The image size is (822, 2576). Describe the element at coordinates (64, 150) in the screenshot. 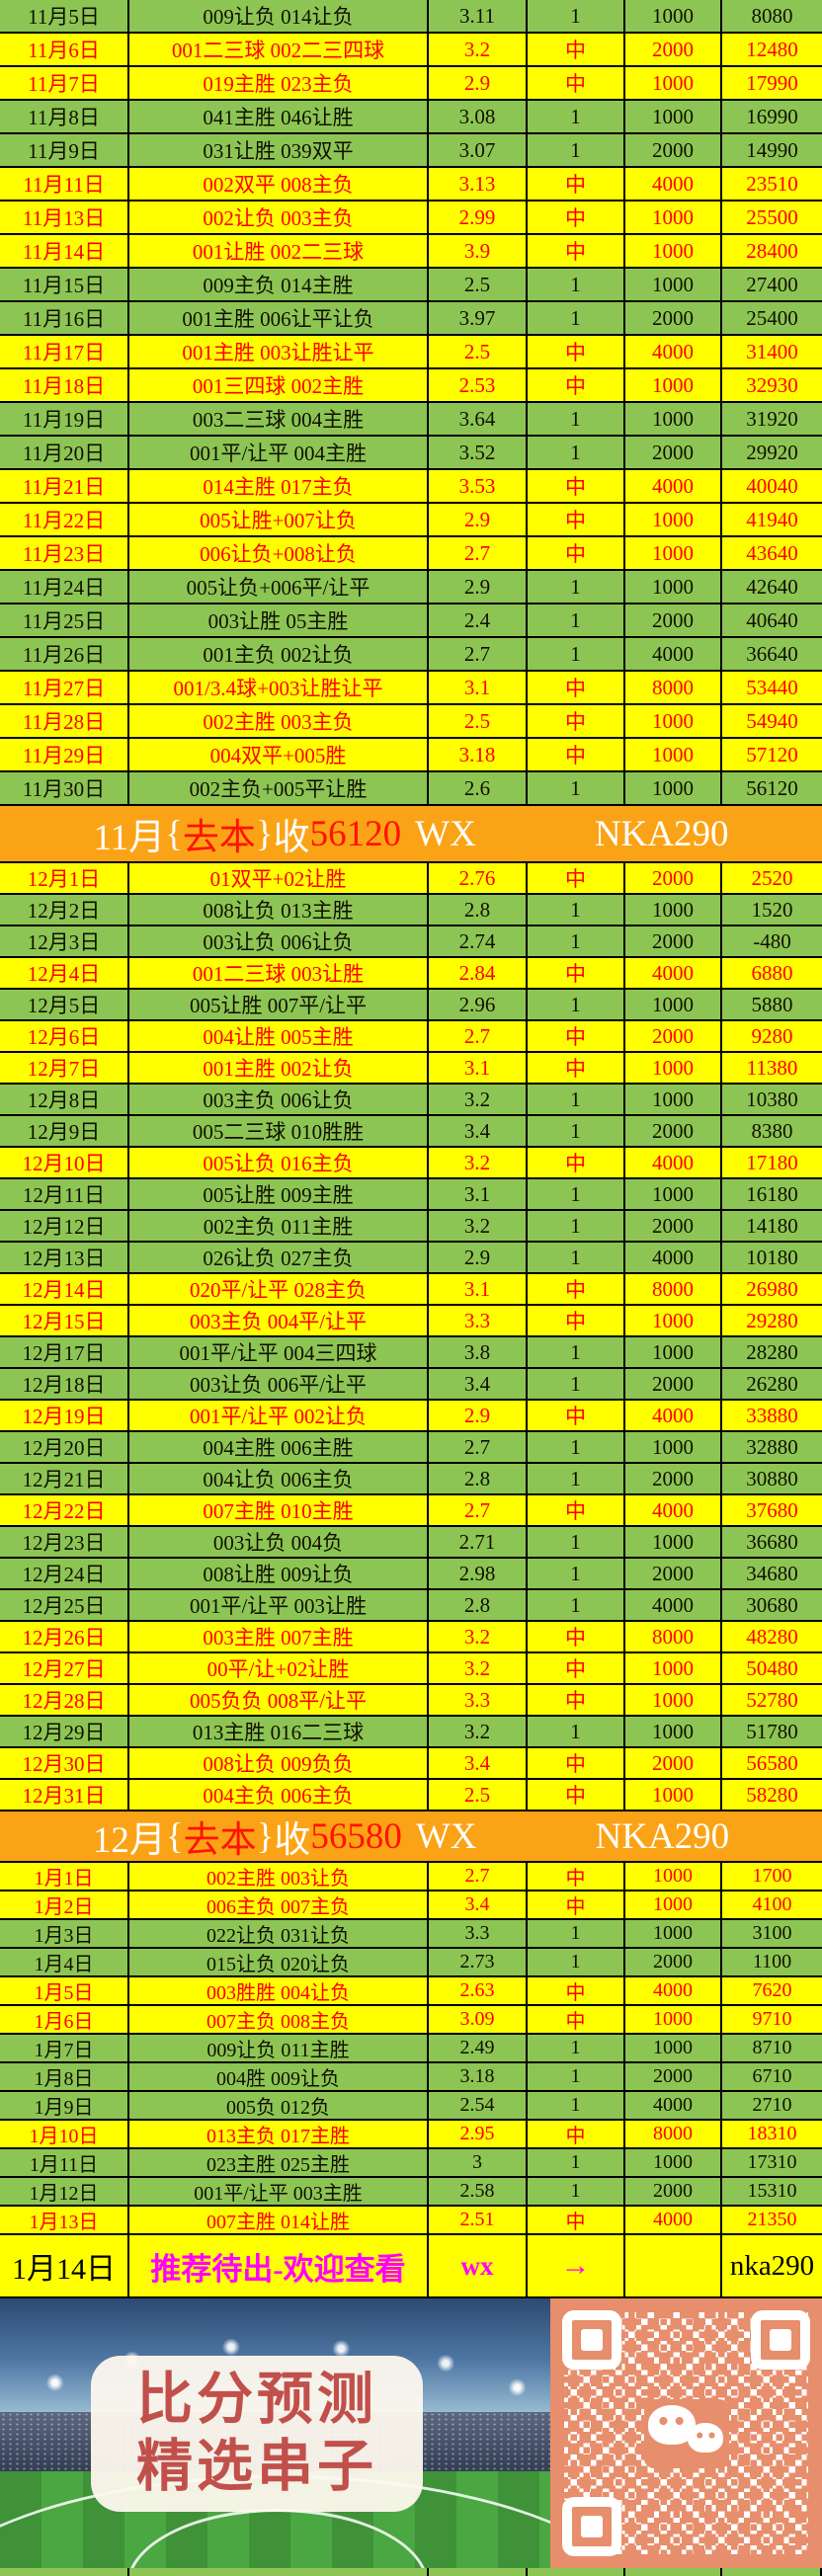

I see `date-cell: 11月9日` at that location.